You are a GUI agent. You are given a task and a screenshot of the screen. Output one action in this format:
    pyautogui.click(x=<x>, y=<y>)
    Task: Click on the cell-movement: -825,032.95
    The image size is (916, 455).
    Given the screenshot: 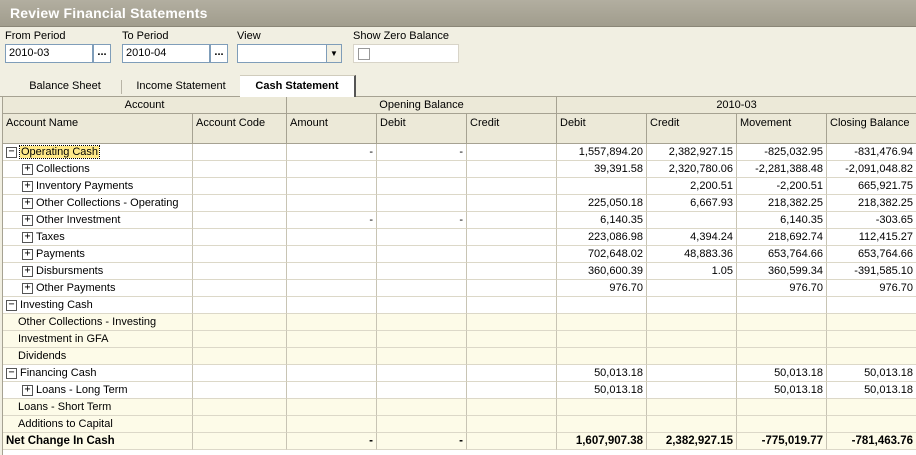 What is the action you would take?
    pyautogui.click(x=782, y=152)
    